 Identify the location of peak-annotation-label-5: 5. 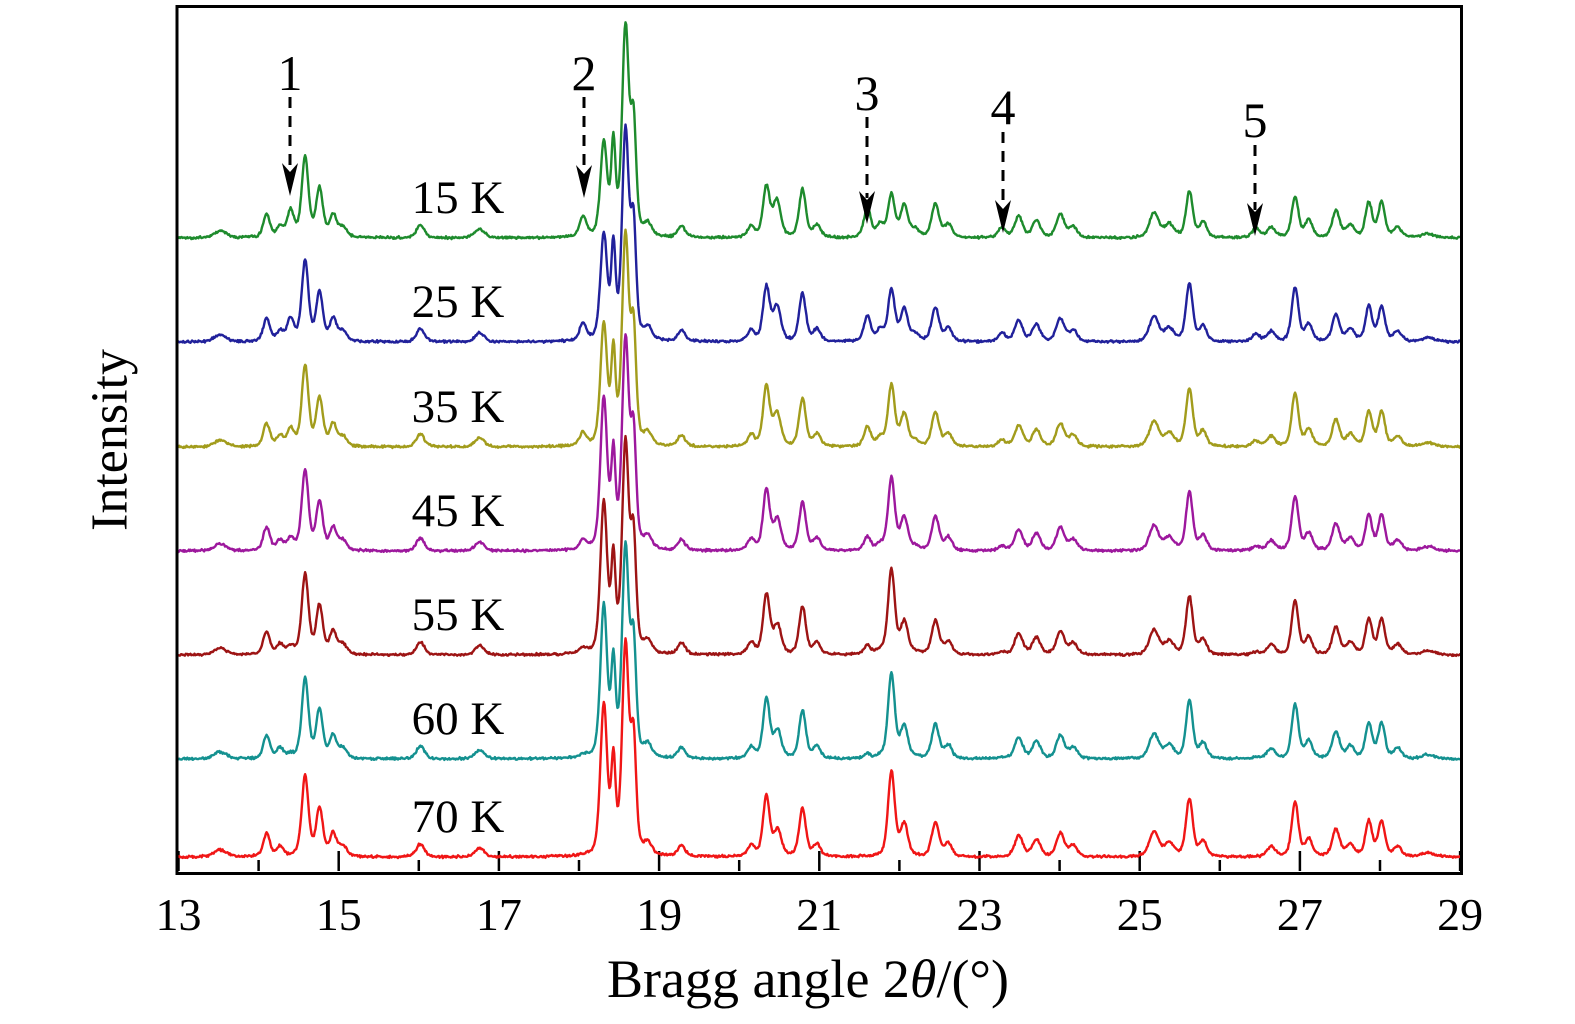
(1255, 120).